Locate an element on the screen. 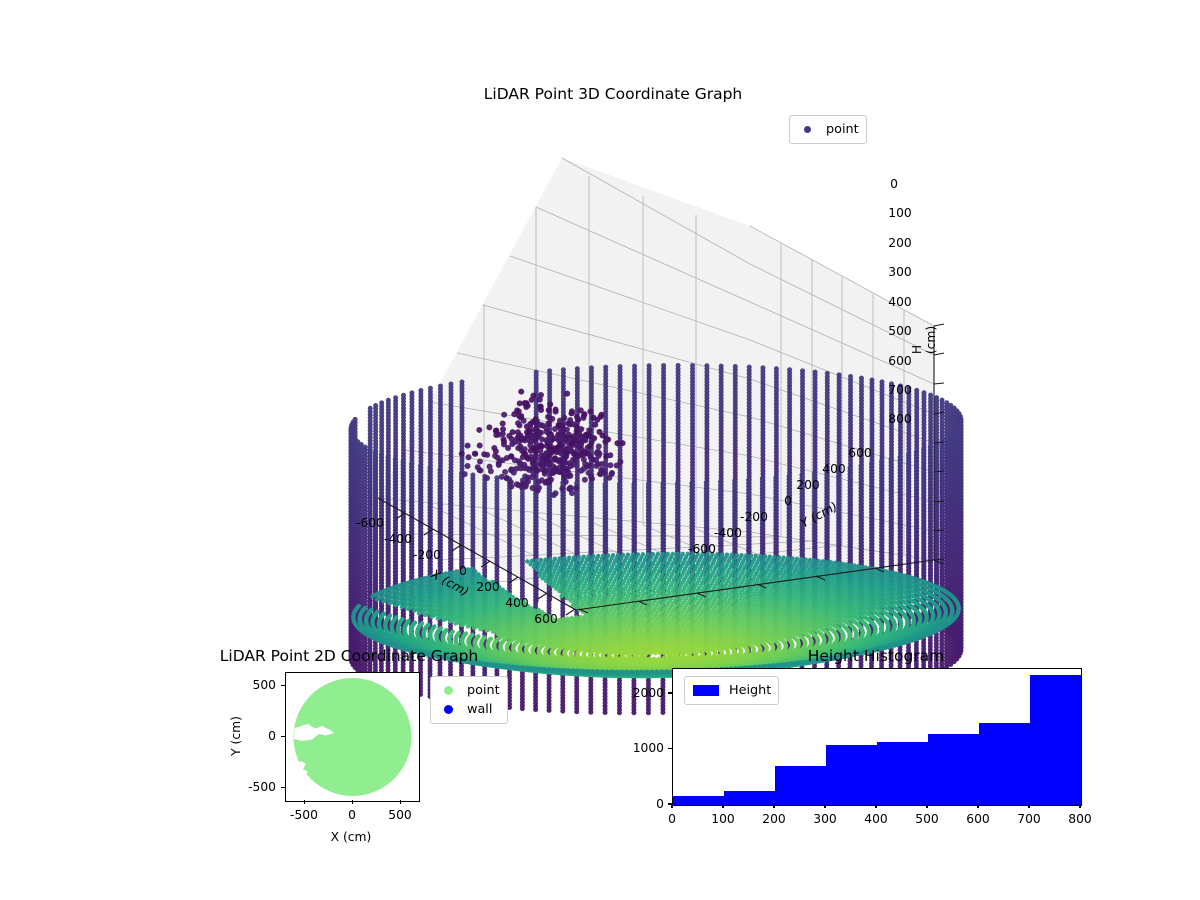  plot2d-title: LiDAR Point 2D Coordinate Graph is located at coordinates (349, 656).